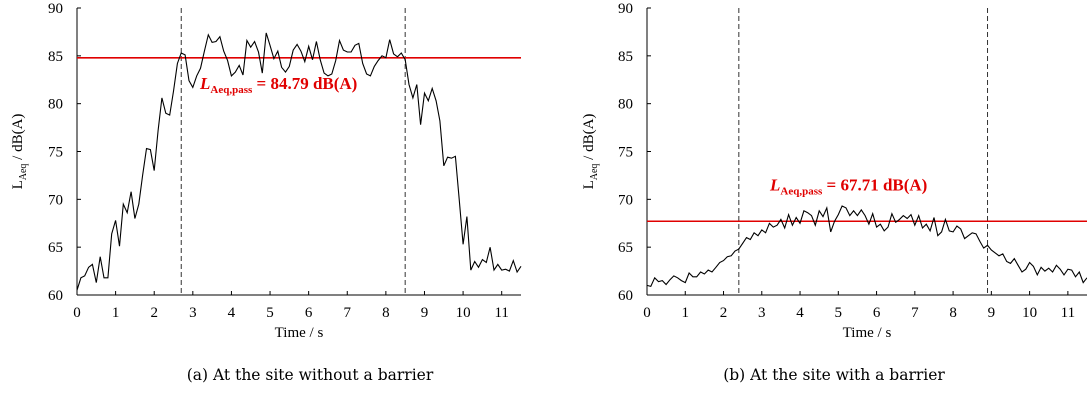 The height and width of the screenshot is (403, 1087). I want to click on caption-a: (a) At the site without a barrier, so click(310, 375).